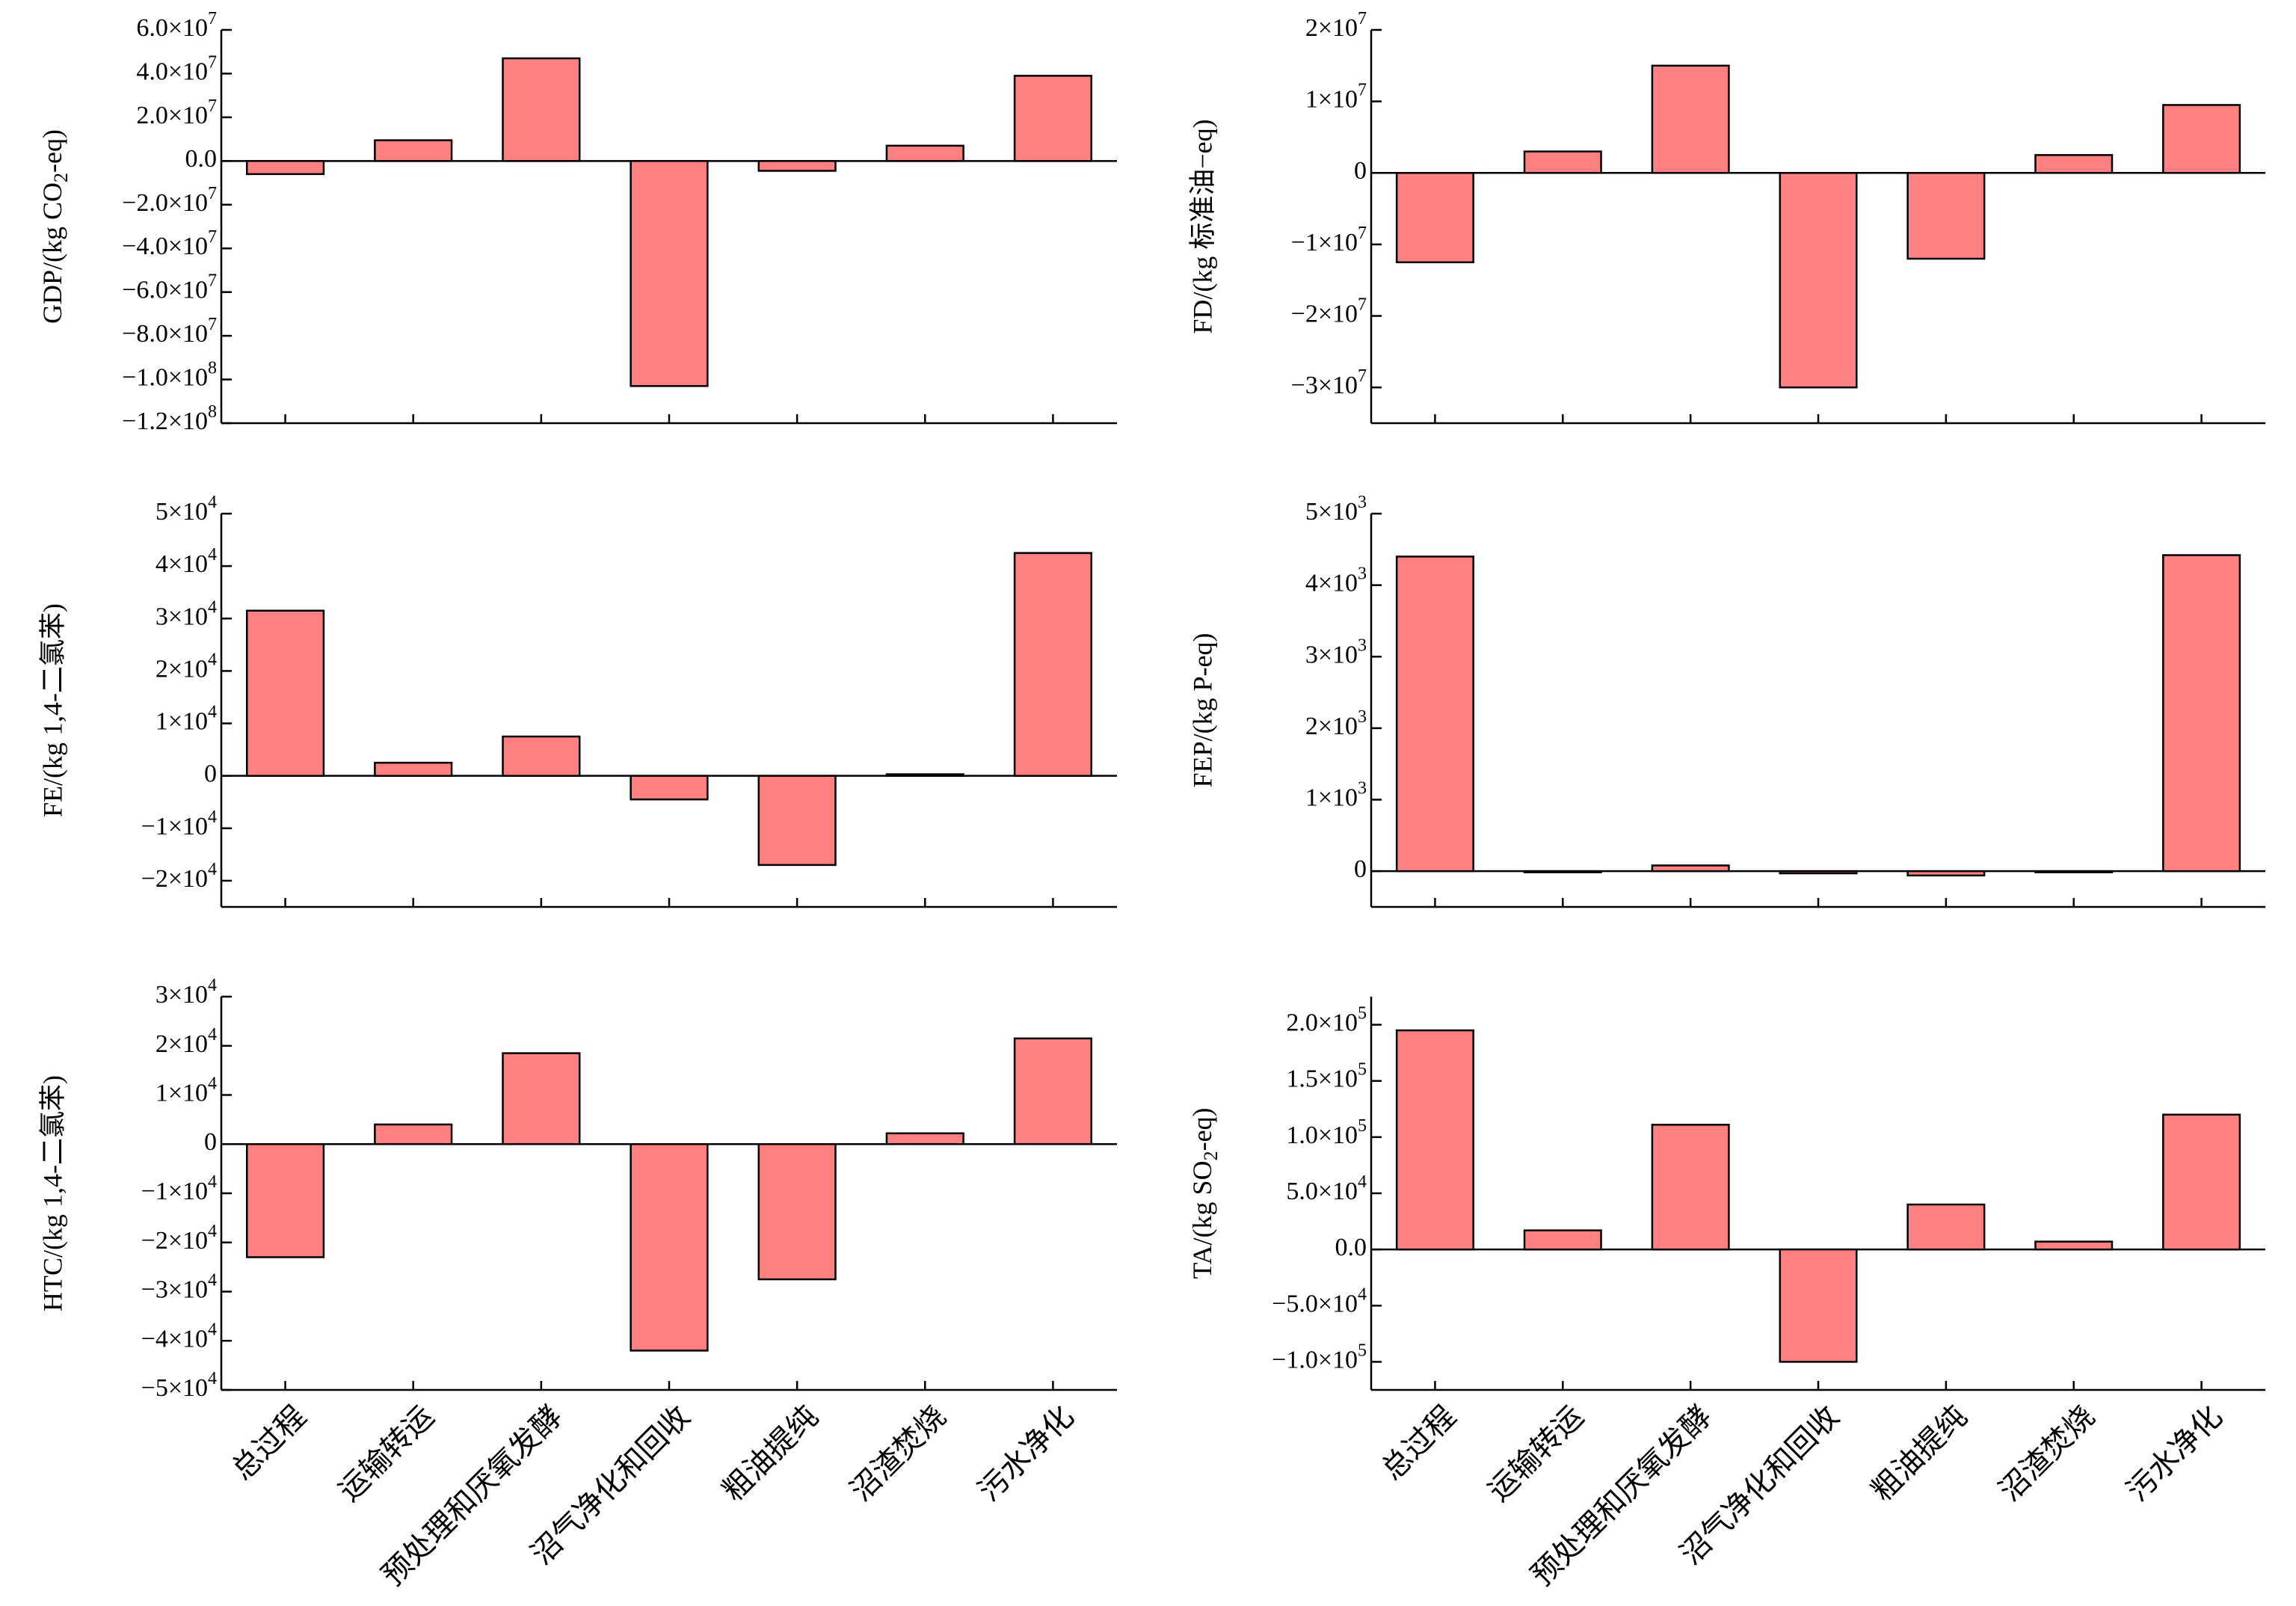 This screenshot has height=1606, width=2296. What do you see at coordinates (176, 112) in the screenshot?
I see `y-tick-label: 2.0×10⁷` at bounding box center [176, 112].